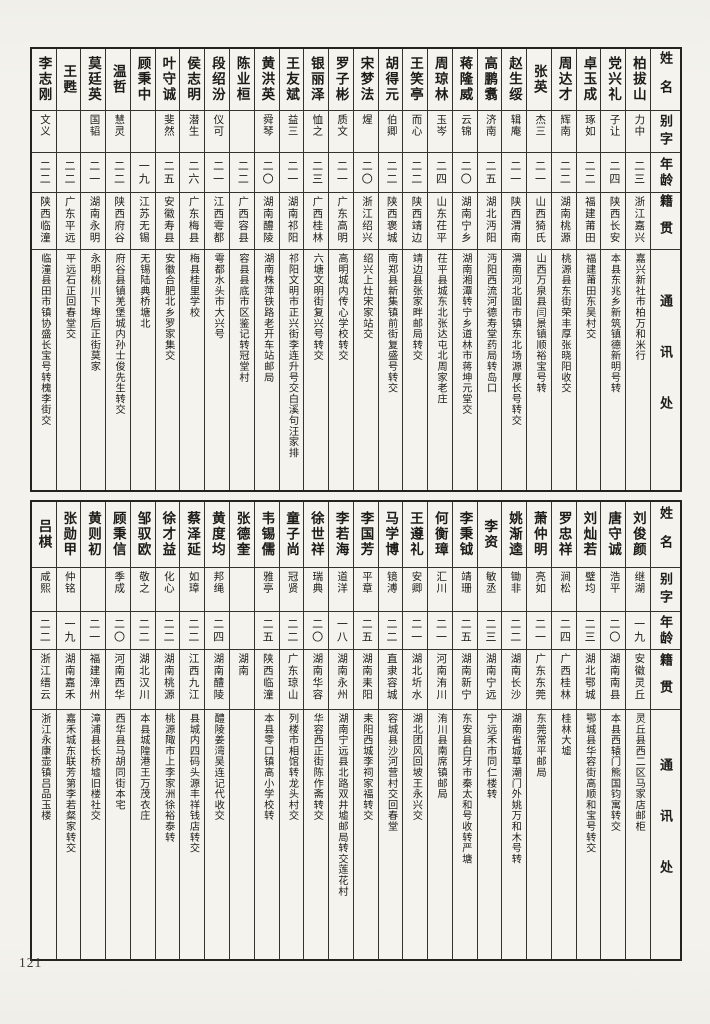 This screenshot has height=1024, width=710. I want to click on person-native-cell: 江西九江, so click(192, 679).